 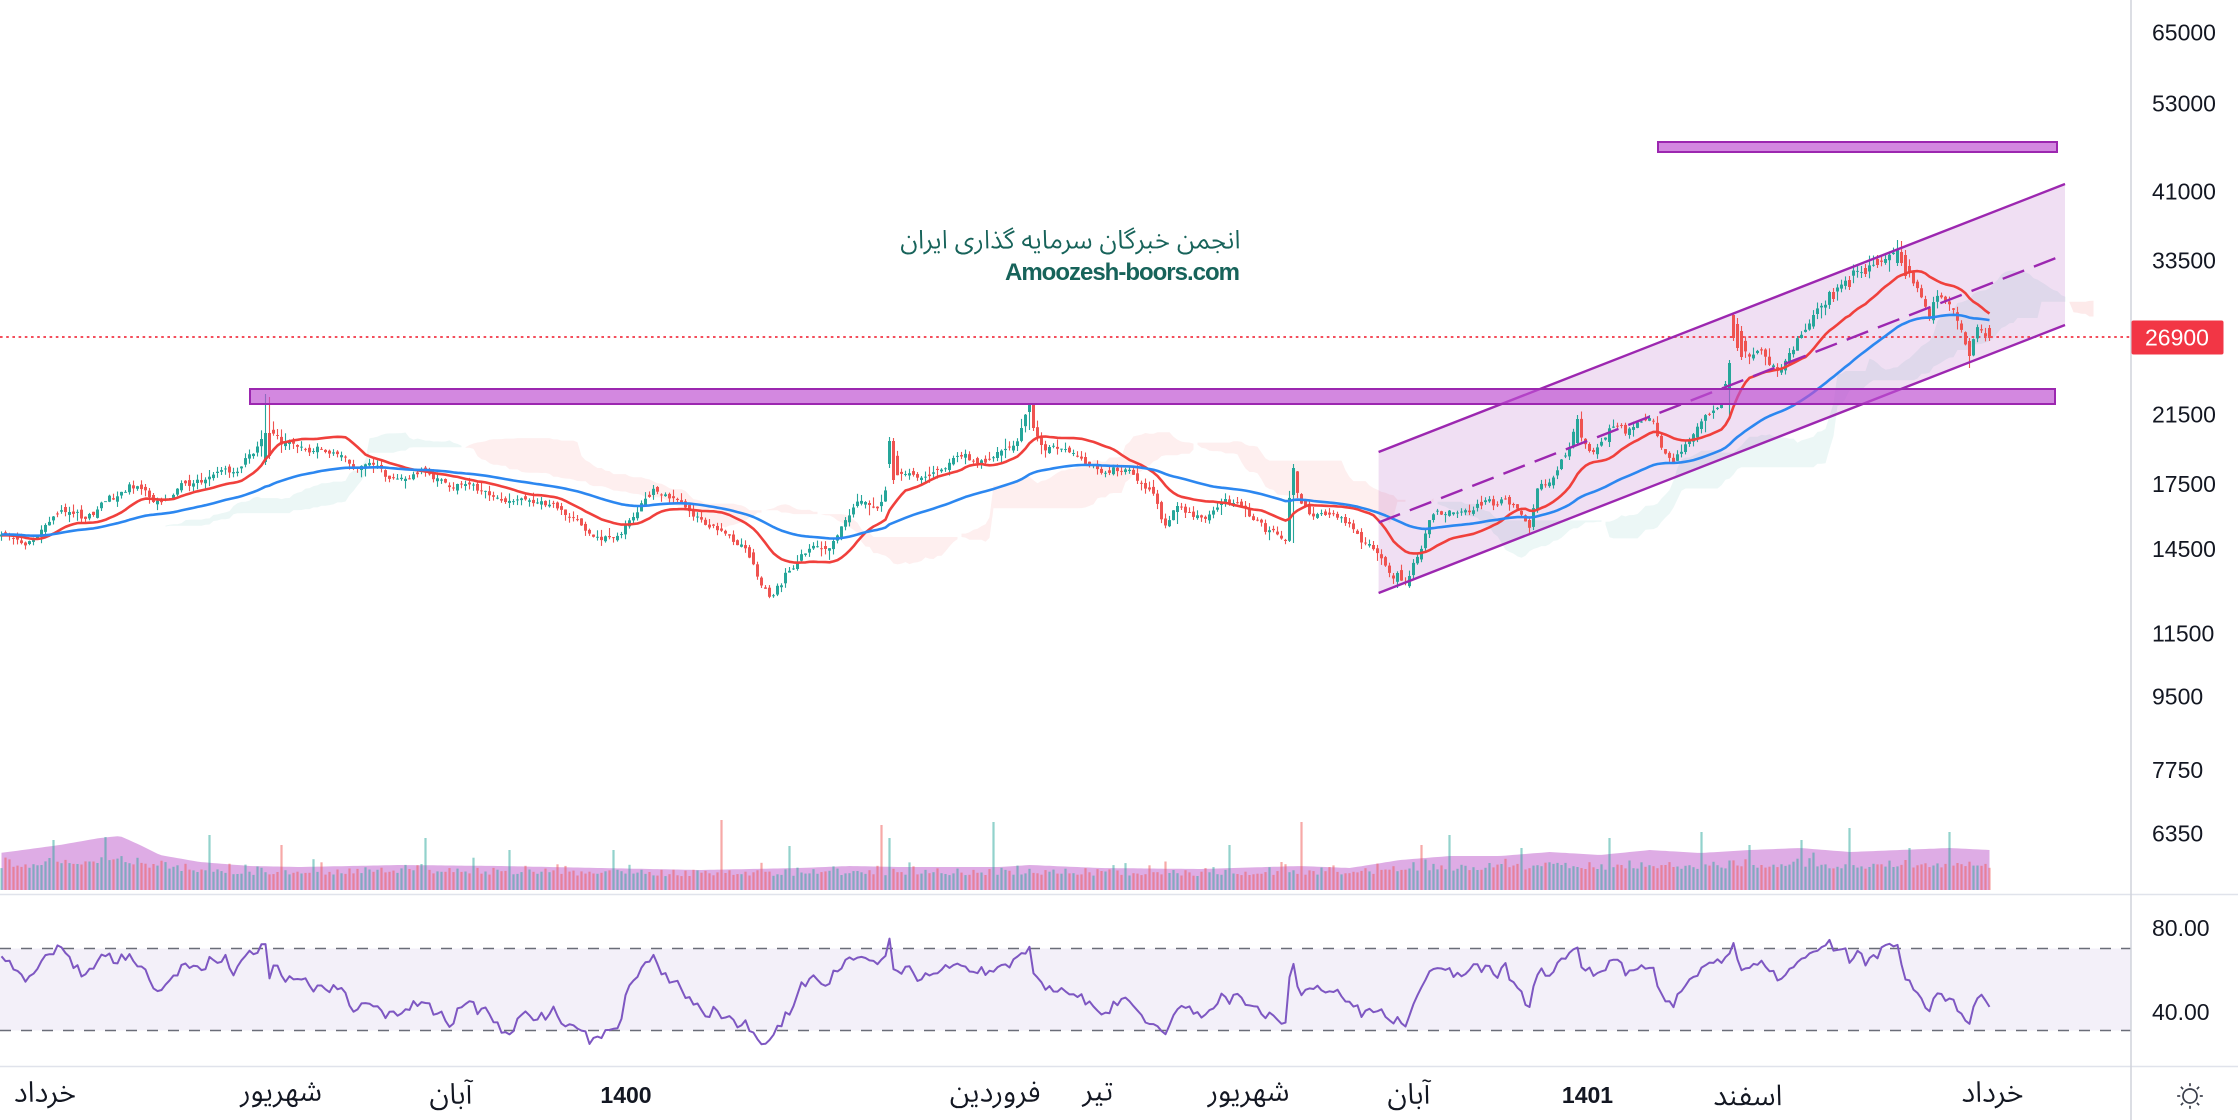 I want to click on svg-text: 80.00, so click(x=2181, y=928).